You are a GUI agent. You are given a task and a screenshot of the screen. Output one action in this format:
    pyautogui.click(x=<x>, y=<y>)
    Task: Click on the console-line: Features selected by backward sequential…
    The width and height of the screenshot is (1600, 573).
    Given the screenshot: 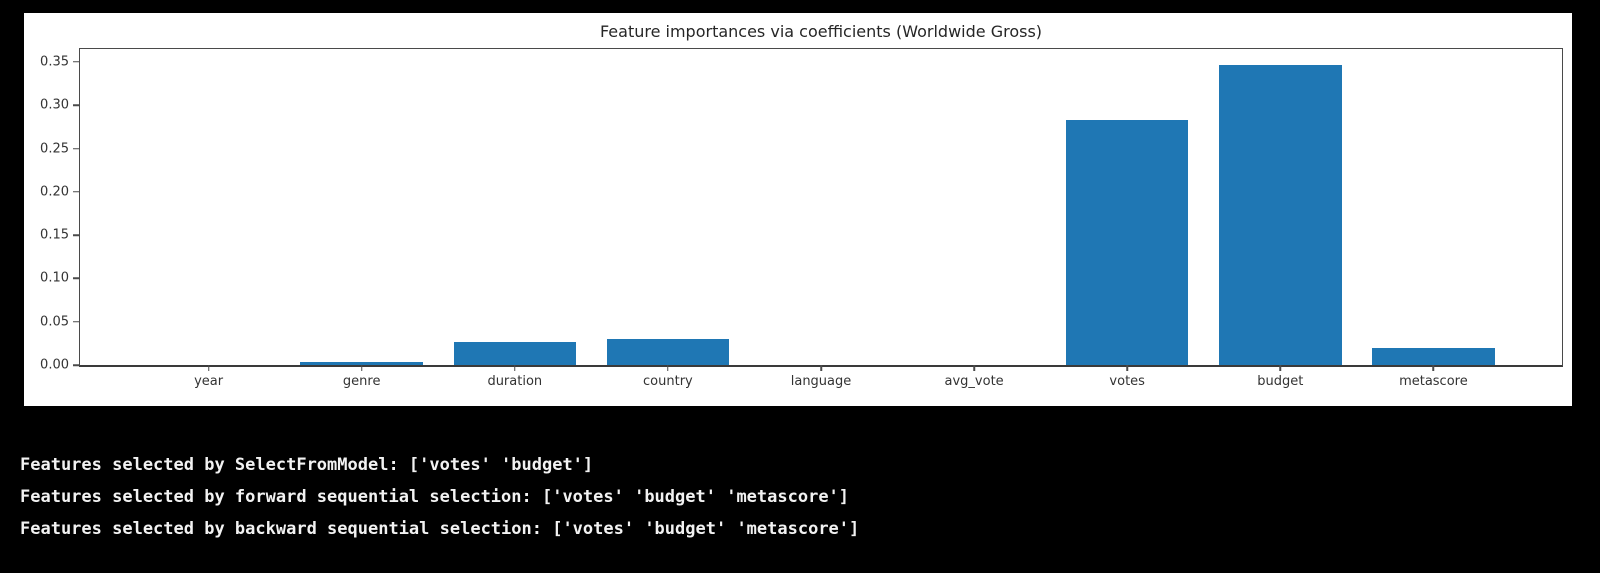 What is the action you would take?
    pyautogui.click(x=440, y=529)
    